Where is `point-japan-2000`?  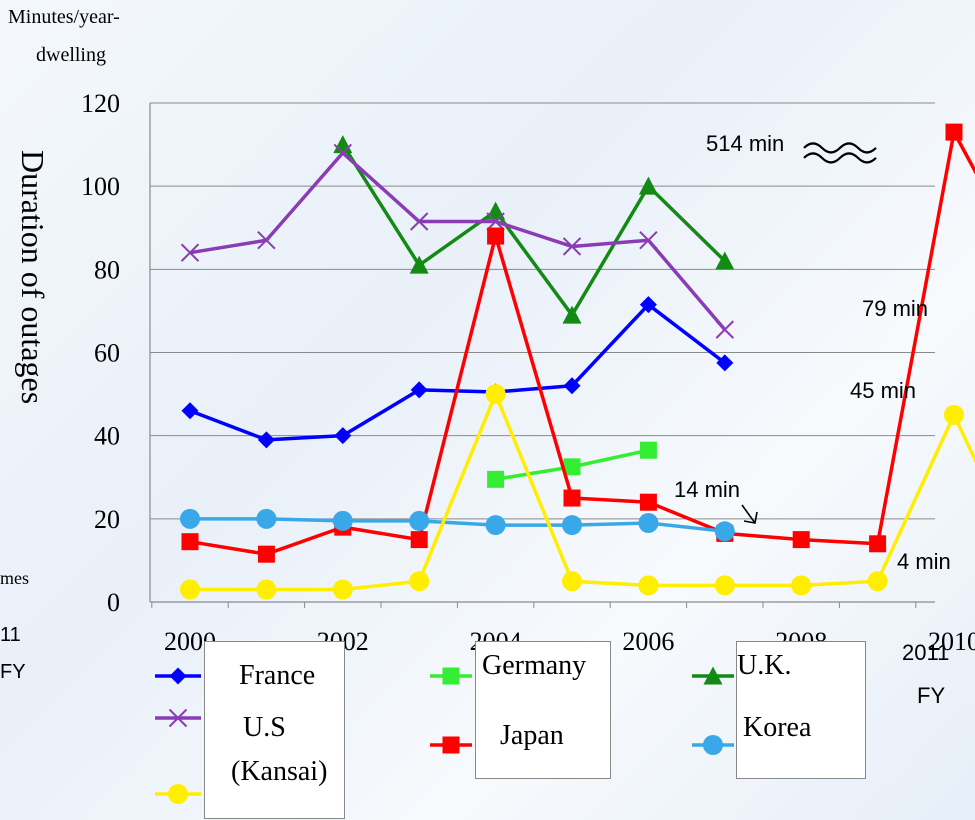 point-japan-2000 is located at coordinates (190, 542).